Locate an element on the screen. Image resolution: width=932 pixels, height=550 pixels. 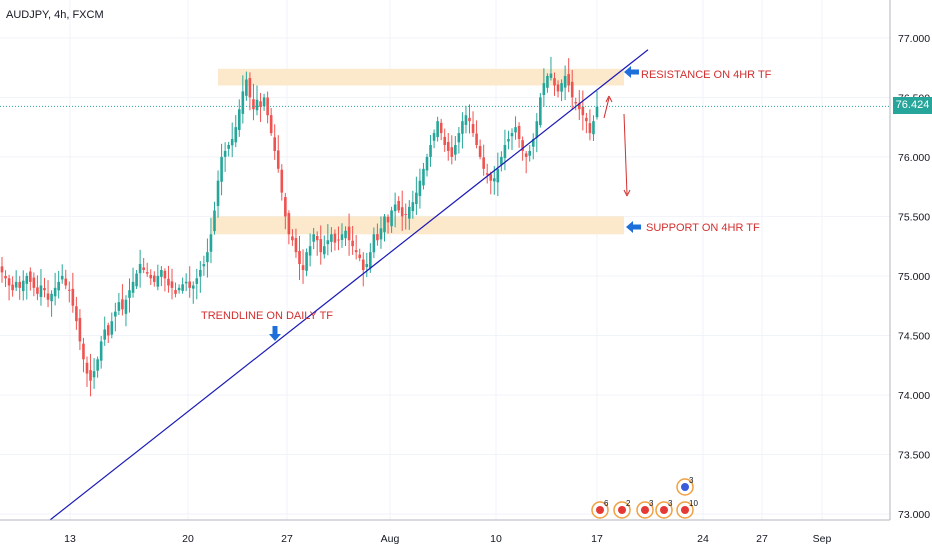
price-tick-label: 74.500 is located at coordinates (914, 336).